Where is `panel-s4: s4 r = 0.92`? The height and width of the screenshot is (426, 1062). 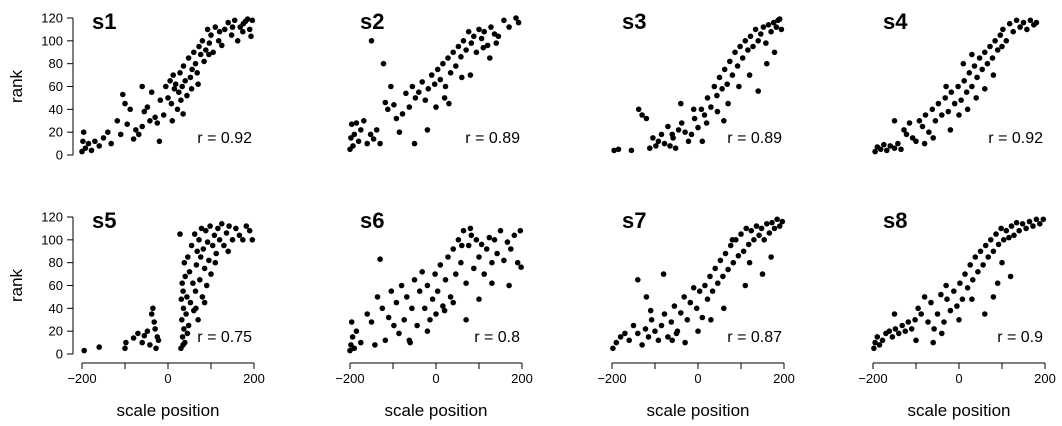
panel-s4: s4 r = 0.92 is located at coordinates (957, 82).